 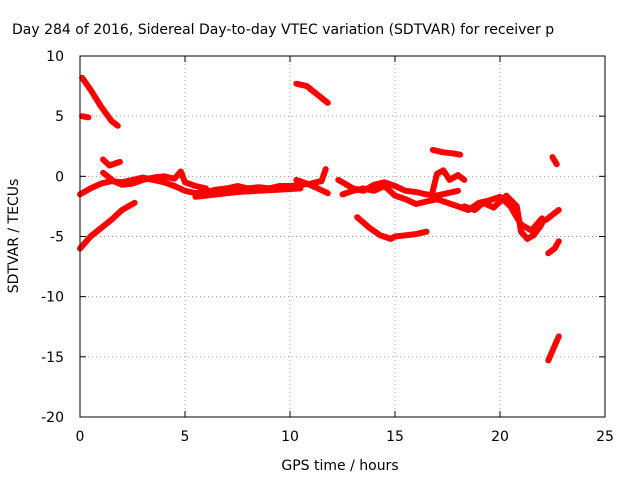 I want to click on x-tick-label: 5, so click(x=185, y=437).